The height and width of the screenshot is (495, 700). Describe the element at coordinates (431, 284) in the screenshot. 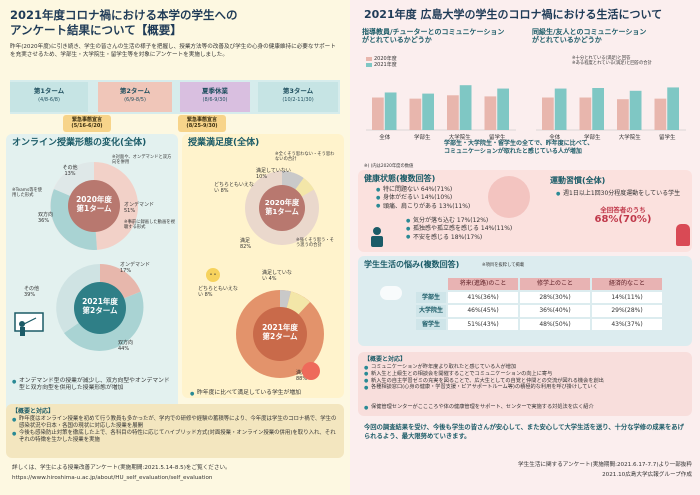

I see `worries-corner` at that location.